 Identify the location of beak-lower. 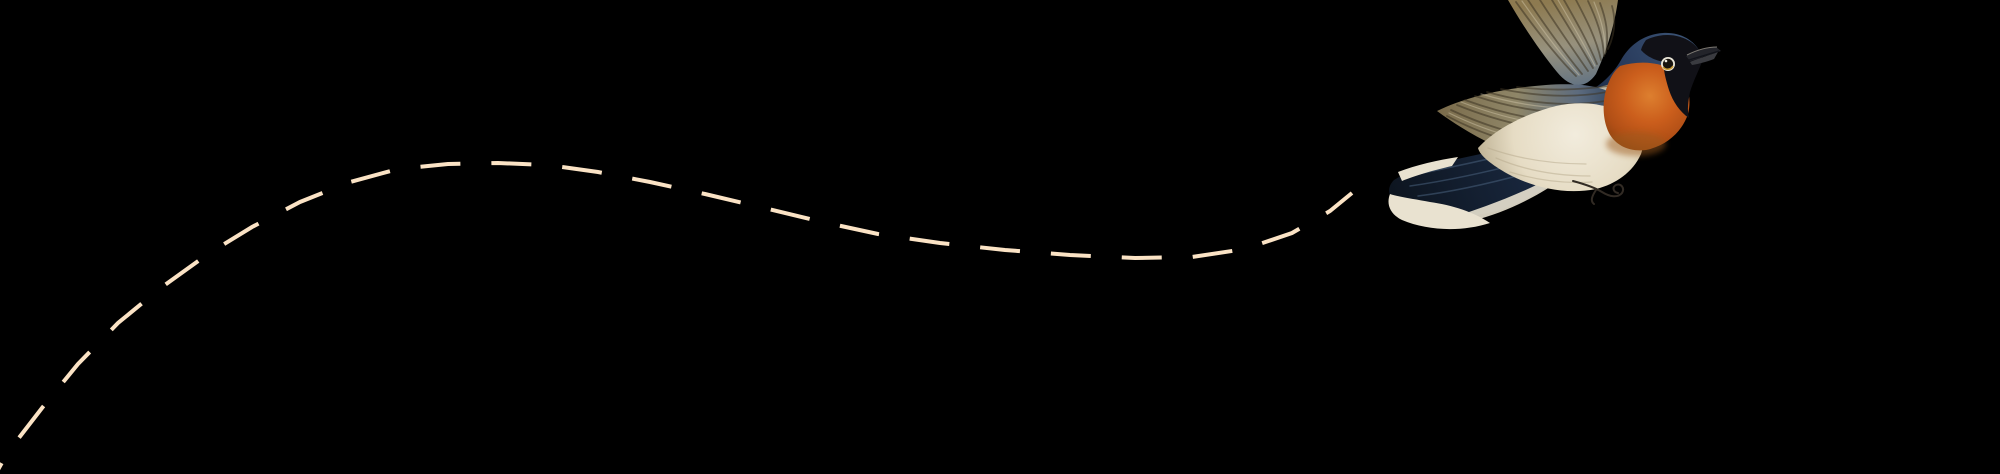
(1704, 58).